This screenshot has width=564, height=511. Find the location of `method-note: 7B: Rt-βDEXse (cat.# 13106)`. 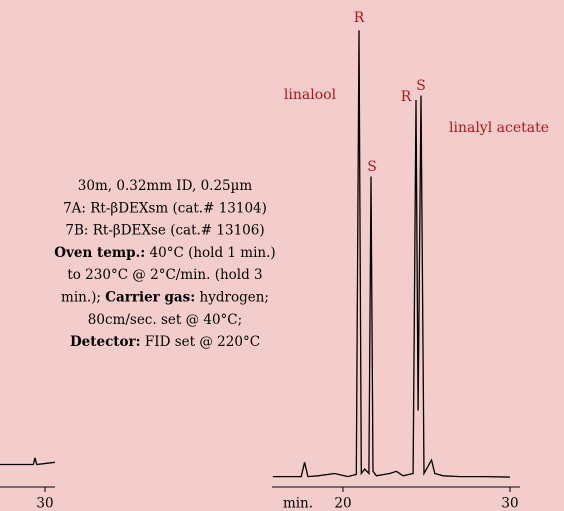

method-note: 7B: Rt-βDEXse (cat.# 13106) is located at coordinates (164, 230).